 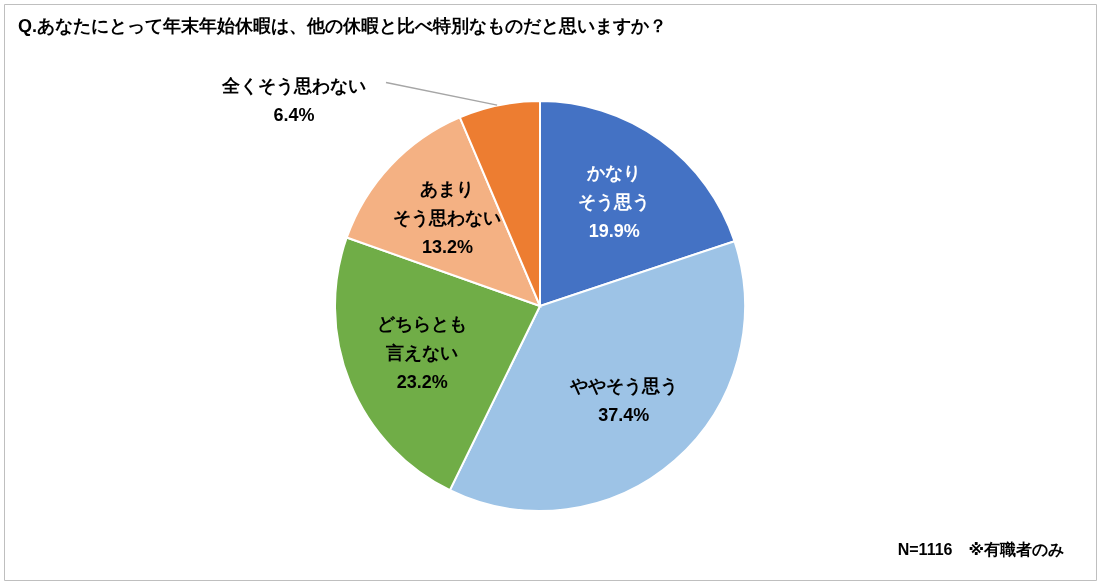 I want to click on slice-label: 全くそう思わない, so click(x=293, y=85).